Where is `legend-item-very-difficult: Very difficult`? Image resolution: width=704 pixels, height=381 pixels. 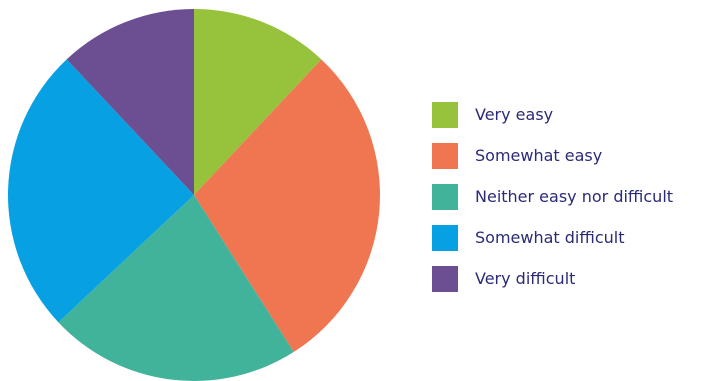
legend-item-very-difficult: Very difficult is located at coordinates (552, 279).